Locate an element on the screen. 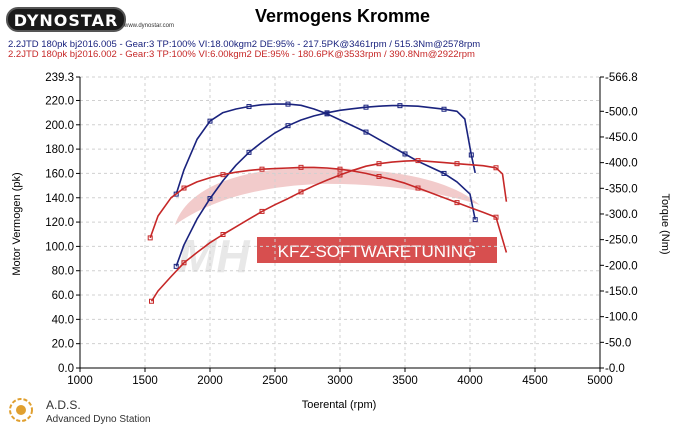 The height and width of the screenshot is (428, 685). ads-logo-icon is located at coordinates (21, 410).